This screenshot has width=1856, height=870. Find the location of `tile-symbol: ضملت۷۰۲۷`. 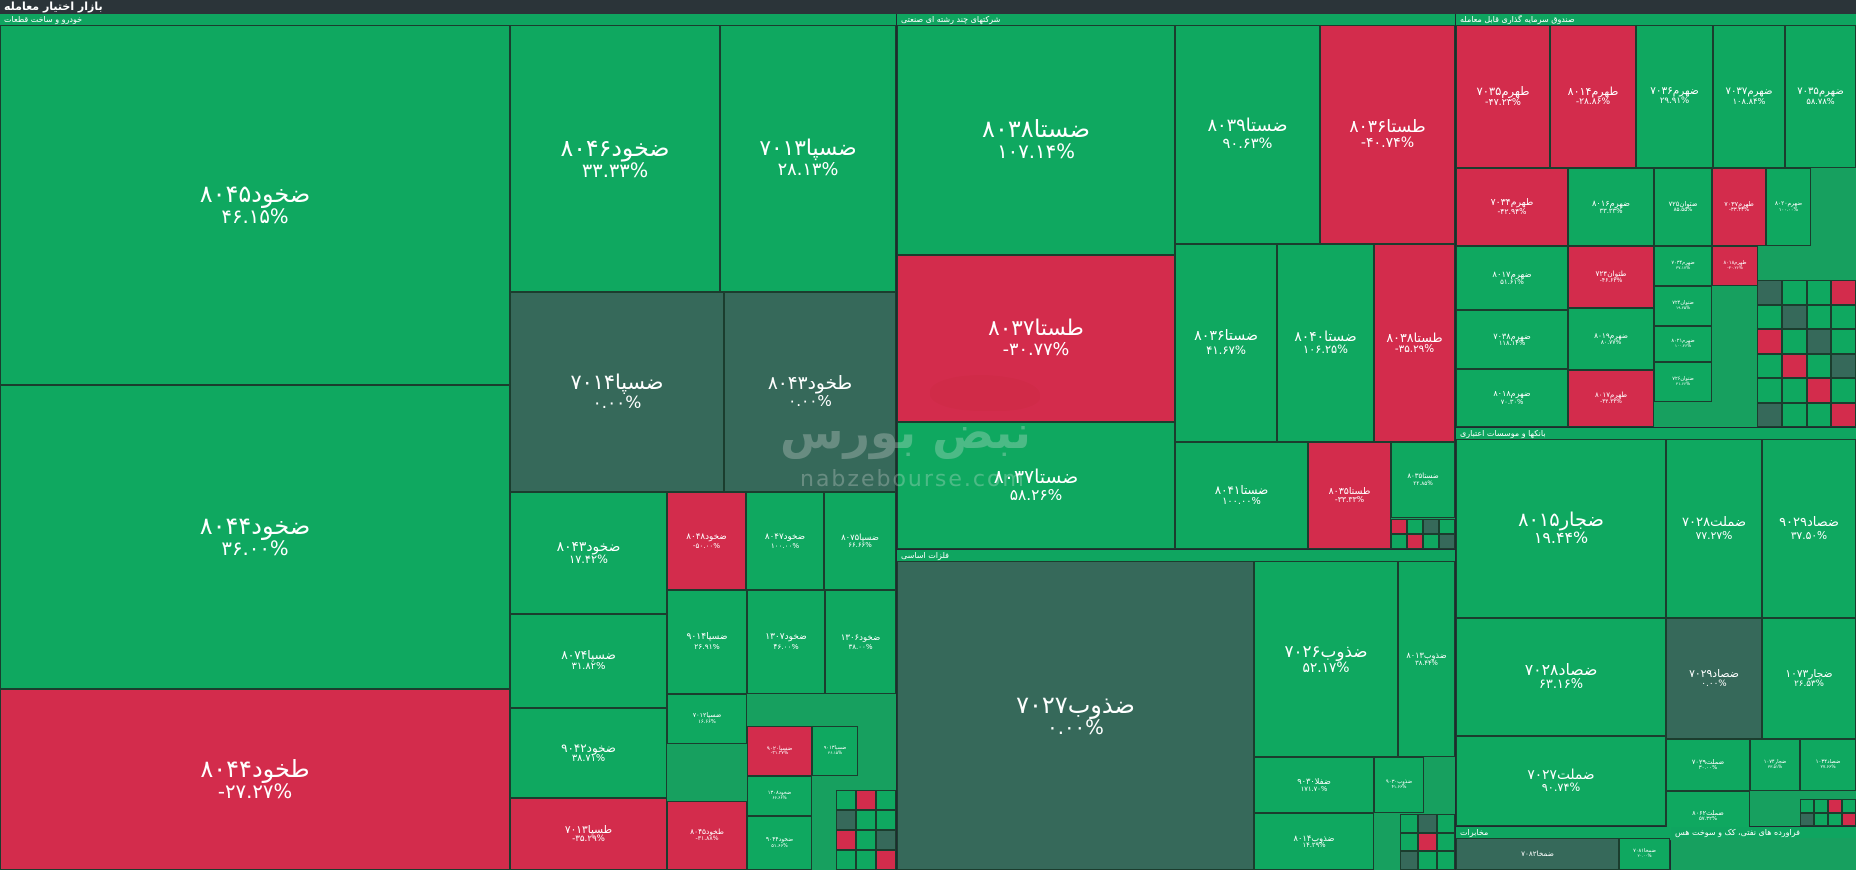

tile-symbol: ضملت۷۰۲۷ is located at coordinates (1561, 774).